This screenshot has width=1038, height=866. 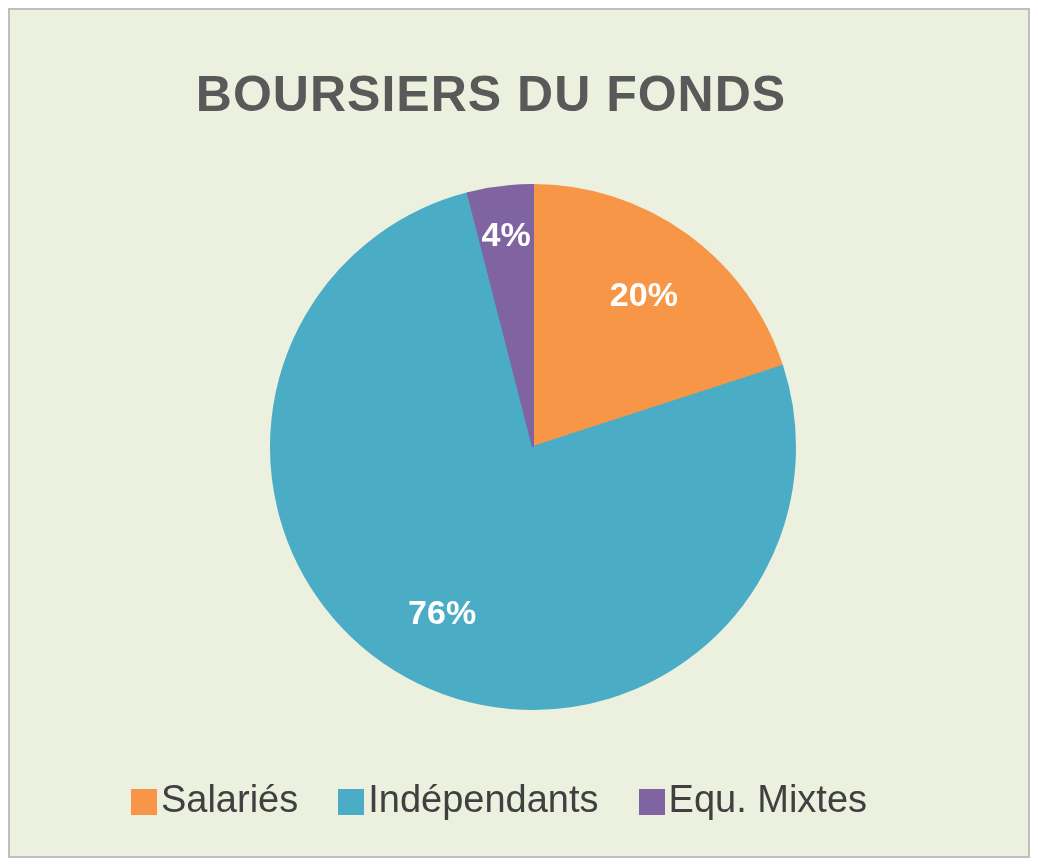 I want to click on data-label: 4%, so click(x=506, y=233).